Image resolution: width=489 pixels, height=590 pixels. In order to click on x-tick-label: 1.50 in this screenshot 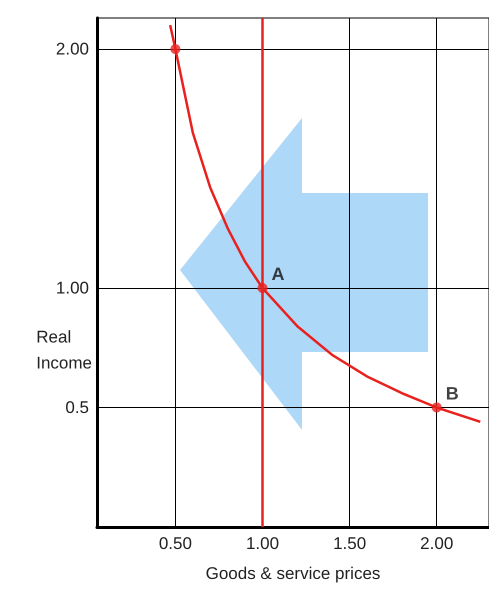, I will do `click(349, 543)`.